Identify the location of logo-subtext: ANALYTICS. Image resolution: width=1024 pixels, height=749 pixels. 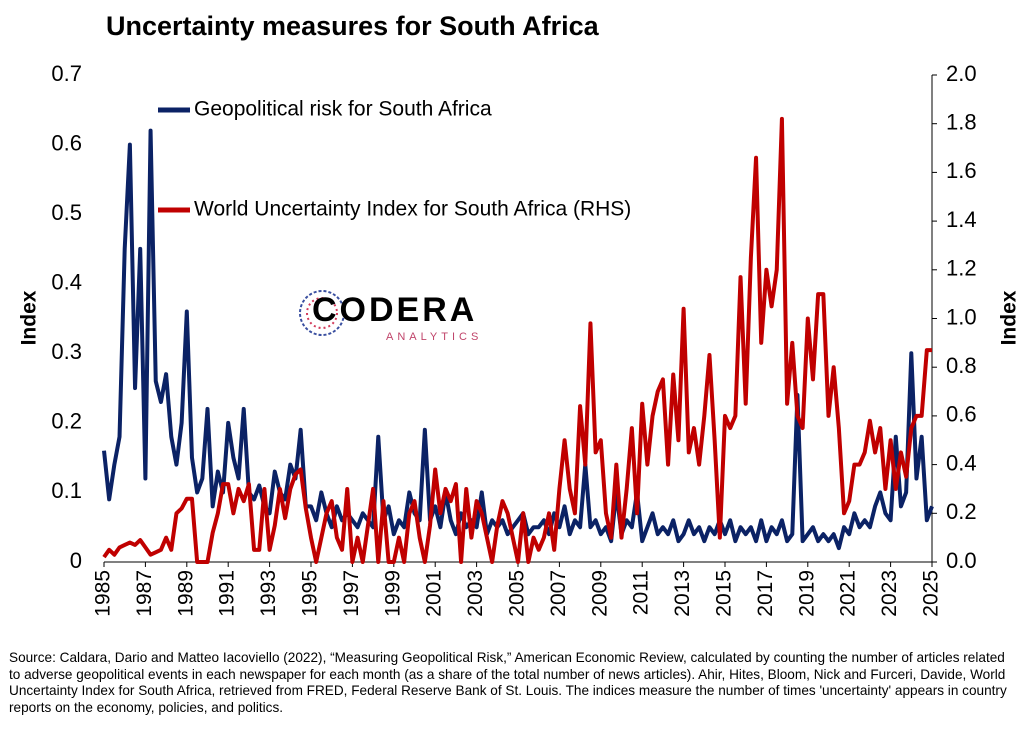
(434, 337).